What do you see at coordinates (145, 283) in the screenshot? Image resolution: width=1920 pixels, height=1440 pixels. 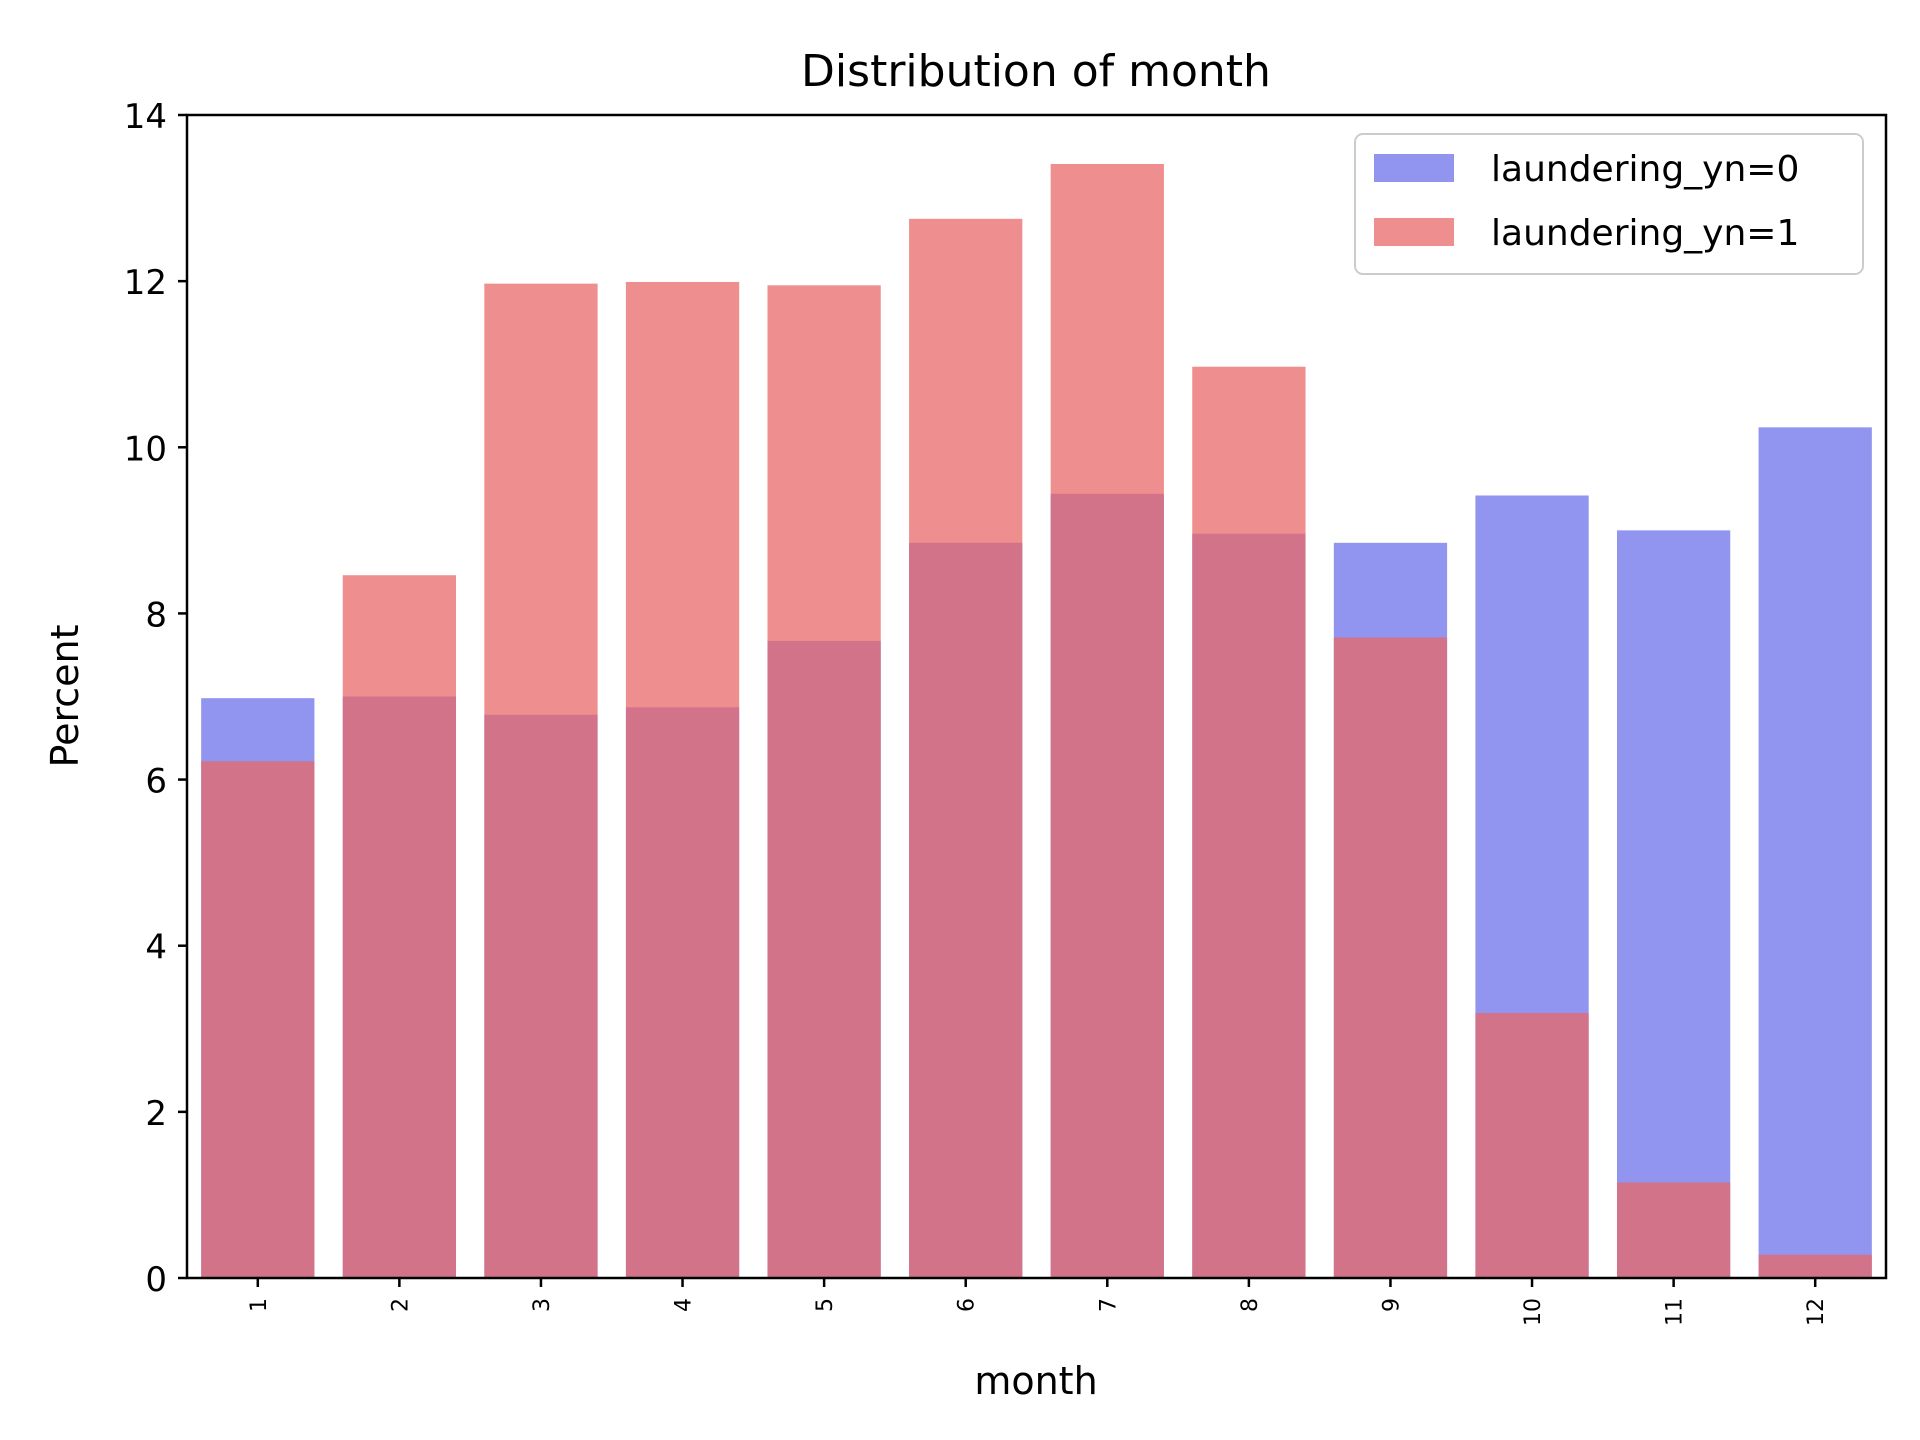 I see `y-tick-label-12: 12` at bounding box center [145, 283].